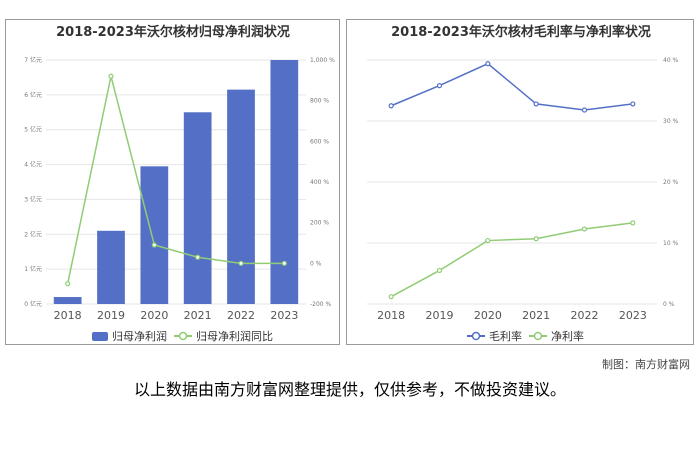 The width and height of the screenshot is (700, 467). I want to click on y-tick-label: 1 亿元, so click(33, 269).